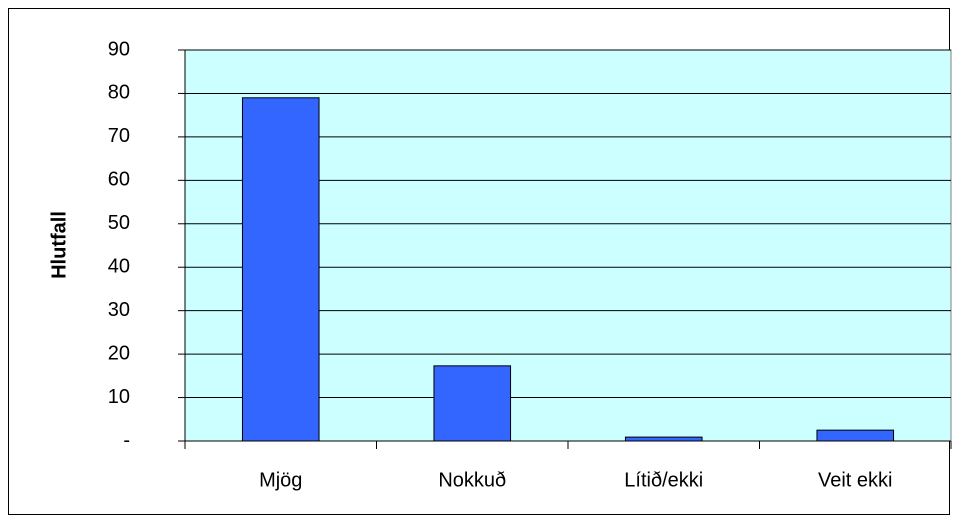 This screenshot has width=958, height=523. I want to click on y-tick-label: 40, so click(119, 267).